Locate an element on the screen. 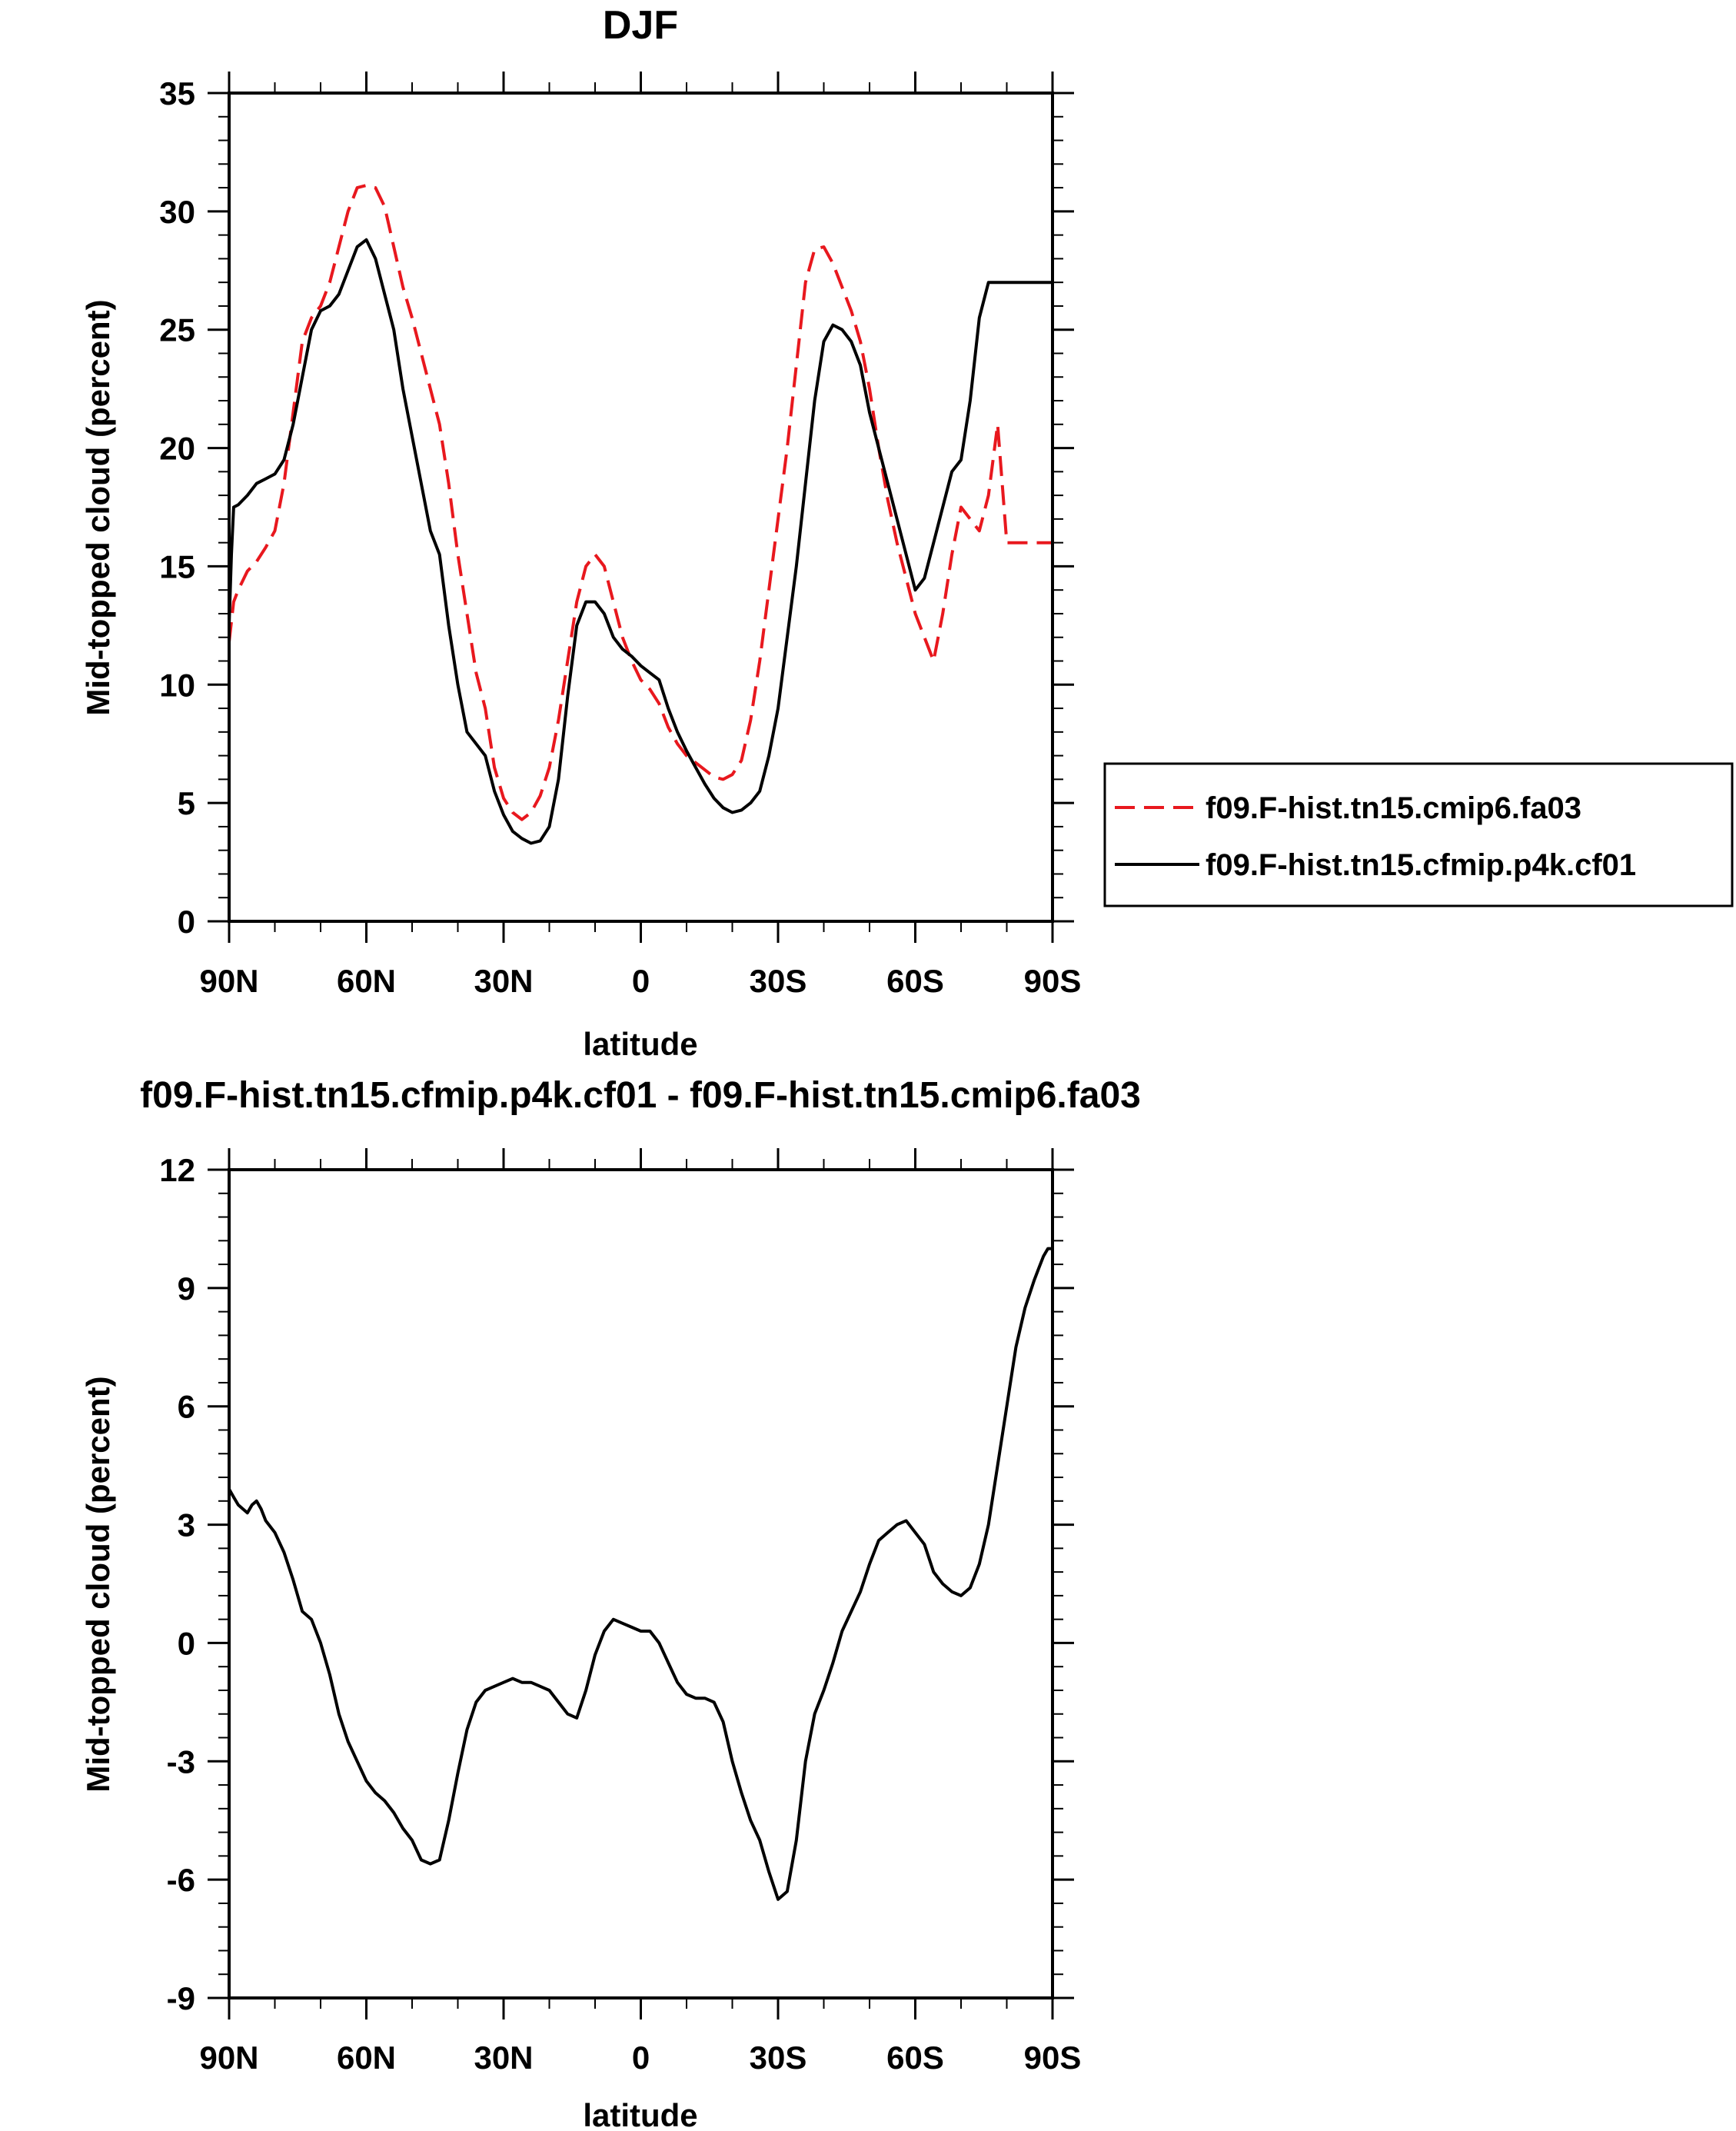 This screenshot has width=1736, height=2131. legend-box is located at coordinates (1418, 834).